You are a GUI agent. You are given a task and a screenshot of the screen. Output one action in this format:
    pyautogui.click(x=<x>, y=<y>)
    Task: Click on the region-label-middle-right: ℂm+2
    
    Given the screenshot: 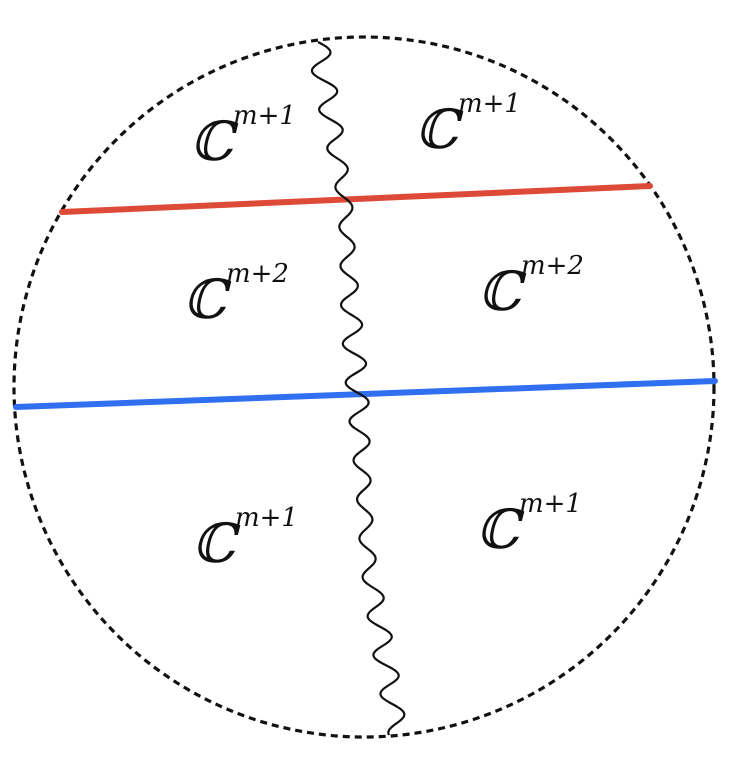 What is the action you would take?
    pyautogui.click(x=531, y=287)
    